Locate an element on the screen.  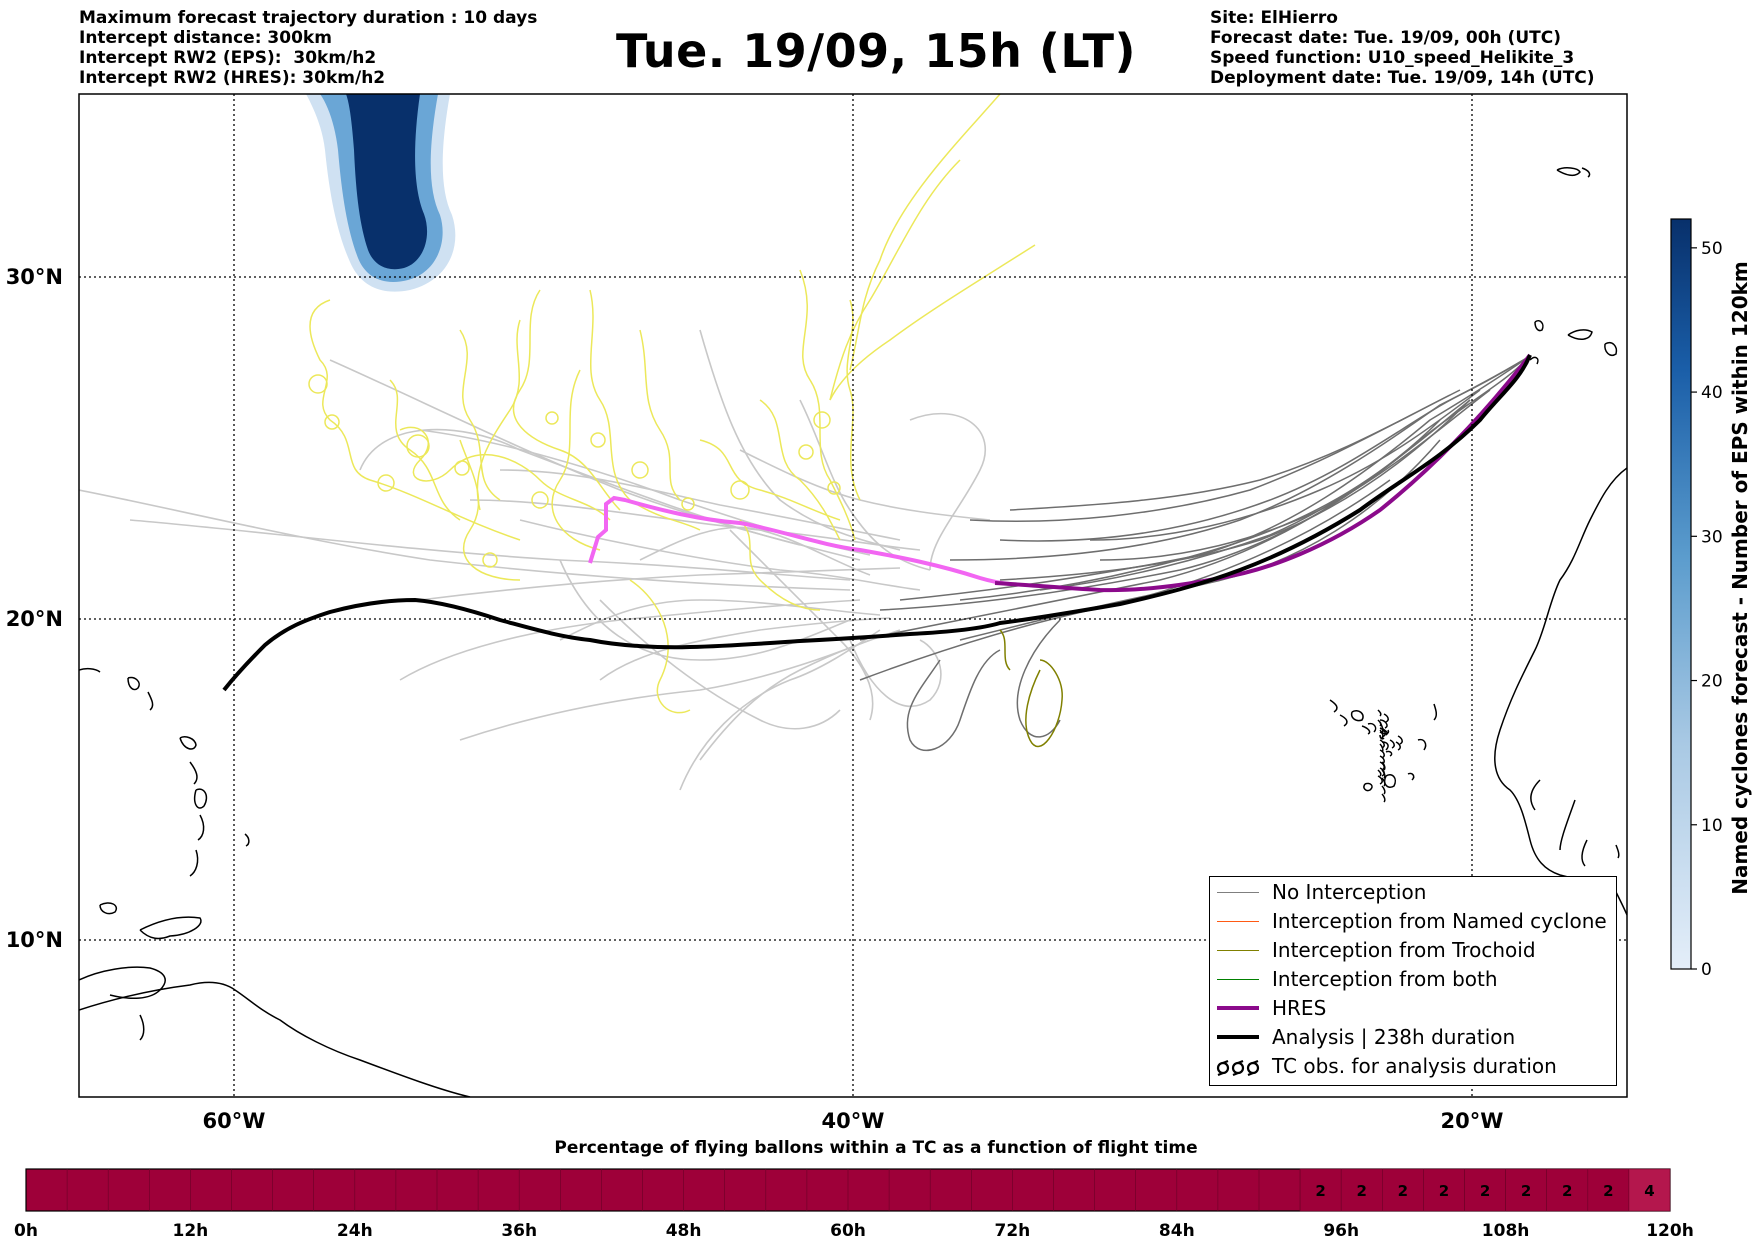
time-bar-cell-value: 4 is located at coordinates (1649, 1191).